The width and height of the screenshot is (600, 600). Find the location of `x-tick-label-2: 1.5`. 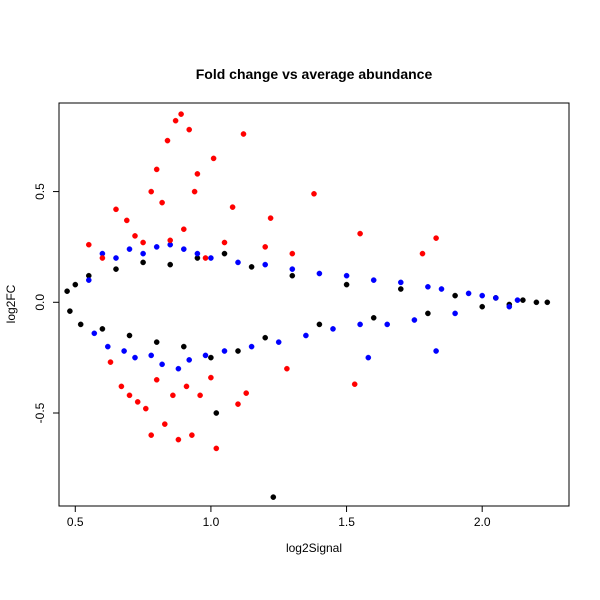

x-tick-label-2: 1.5 is located at coordinates (346, 522).